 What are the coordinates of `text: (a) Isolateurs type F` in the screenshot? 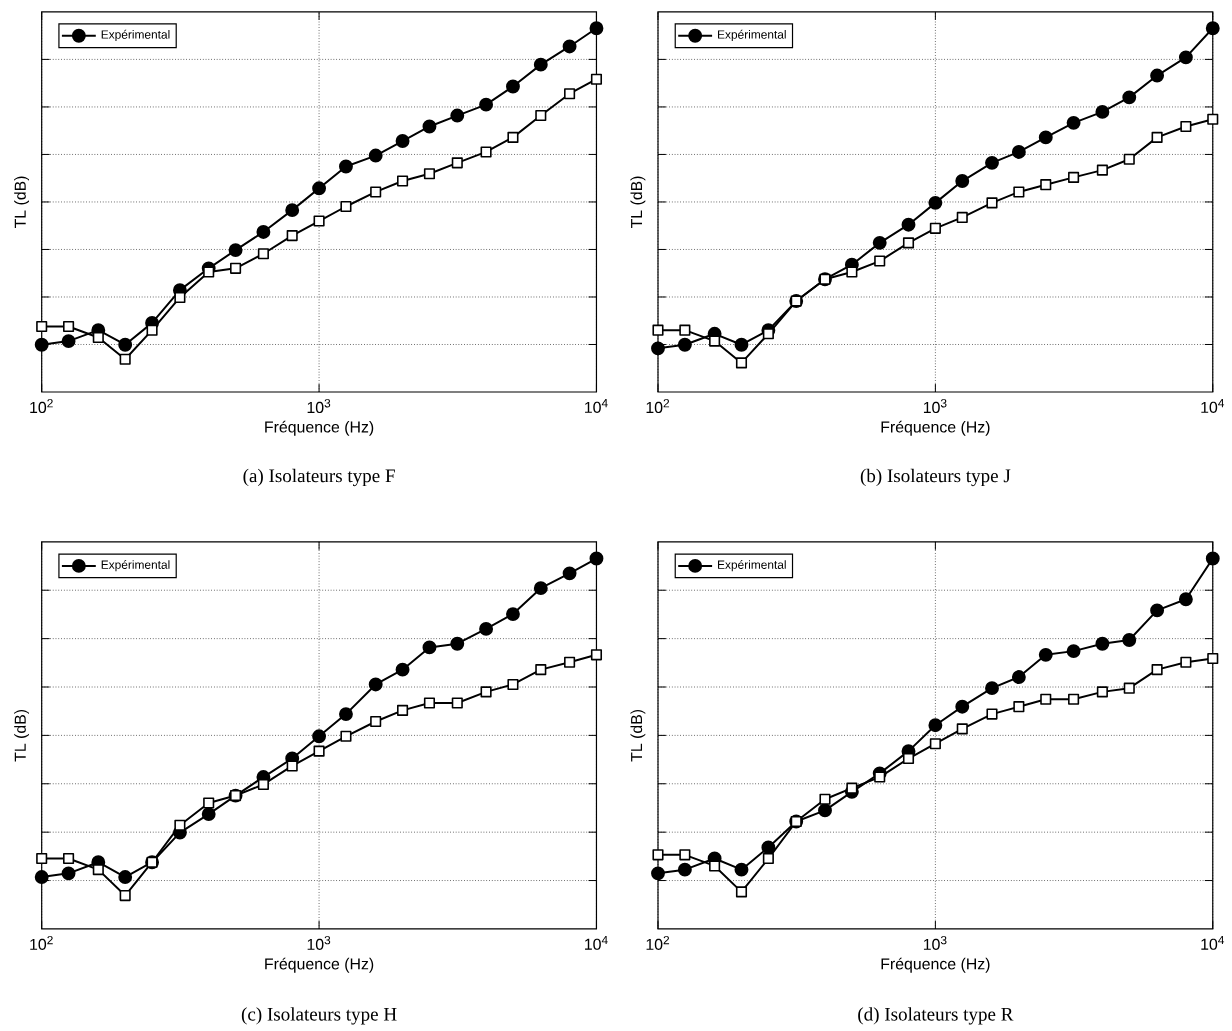 It's located at (319, 477).